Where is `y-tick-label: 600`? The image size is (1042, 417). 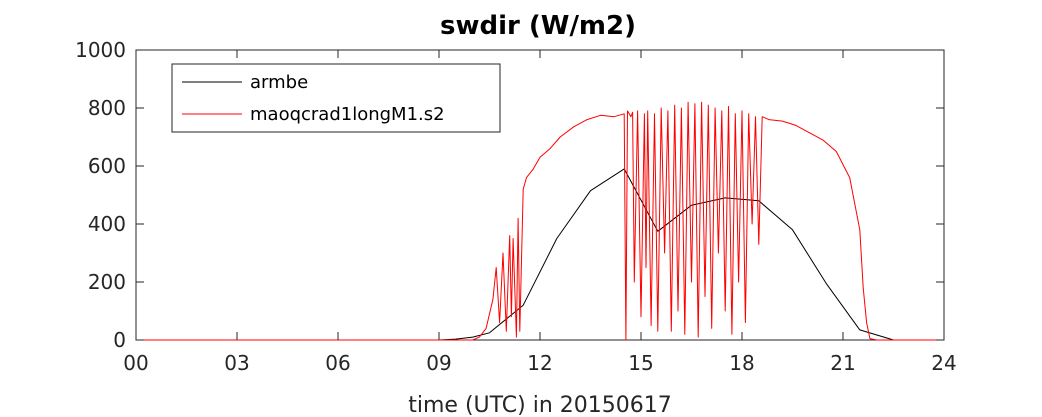 y-tick-label: 600 is located at coordinates (107, 166).